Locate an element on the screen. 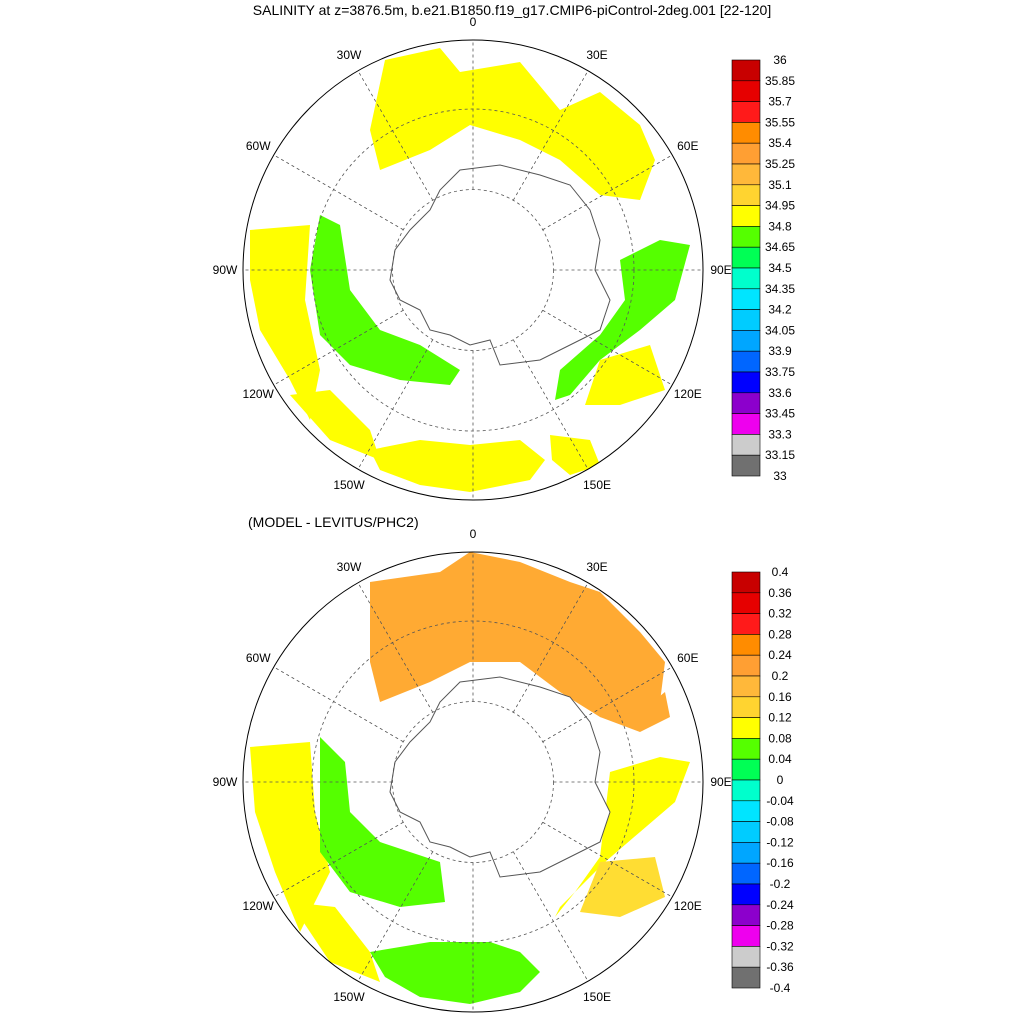  colorbar-tick-label: 34.05 is located at coordinates (780, 330).